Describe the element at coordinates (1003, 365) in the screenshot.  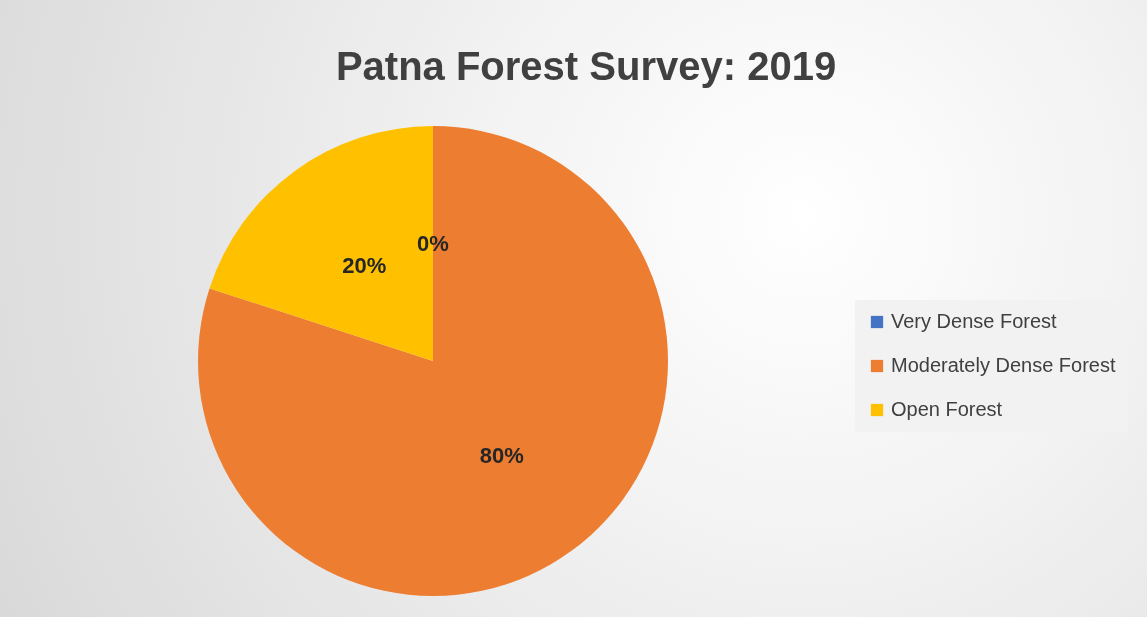
I see `legend-label: Moderately Dense Forest` at that location.